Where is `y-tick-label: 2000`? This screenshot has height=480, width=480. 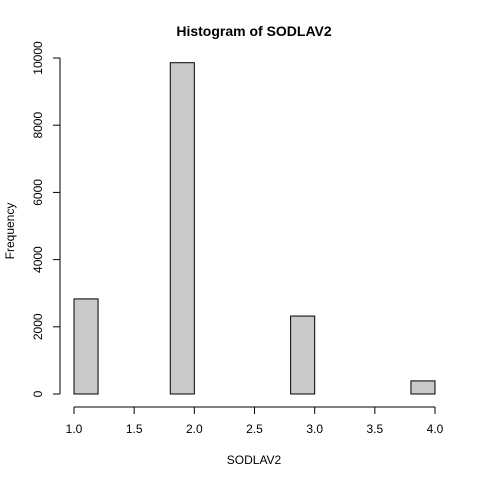
y-tick-label: 2000 is located at coordinates (38, 326).